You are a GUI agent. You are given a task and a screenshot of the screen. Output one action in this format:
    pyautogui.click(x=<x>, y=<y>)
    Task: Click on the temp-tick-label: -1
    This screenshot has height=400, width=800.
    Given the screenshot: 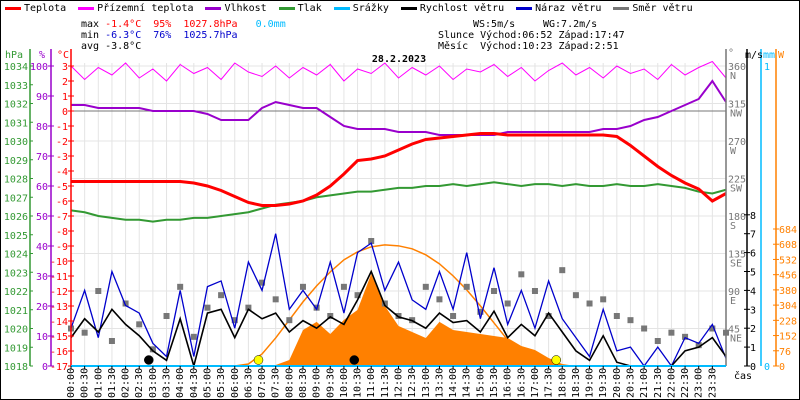 What is the action you would take?
    pyautogui.click(x=62, y=127)
    